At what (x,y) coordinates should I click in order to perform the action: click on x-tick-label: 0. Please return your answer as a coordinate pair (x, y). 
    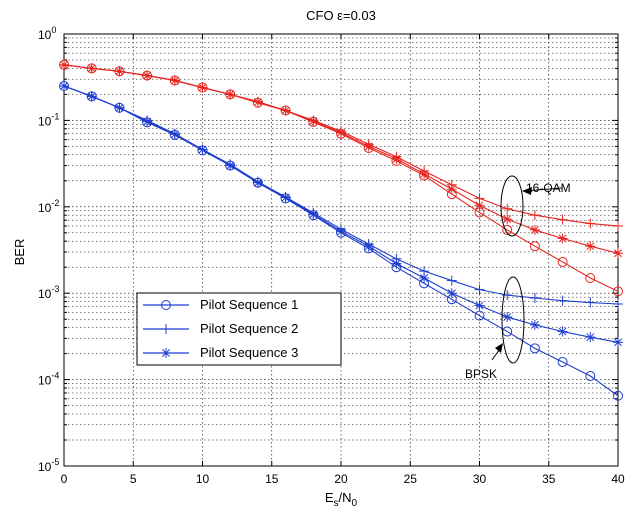
    Looking at the image, I should click on (64, 479).